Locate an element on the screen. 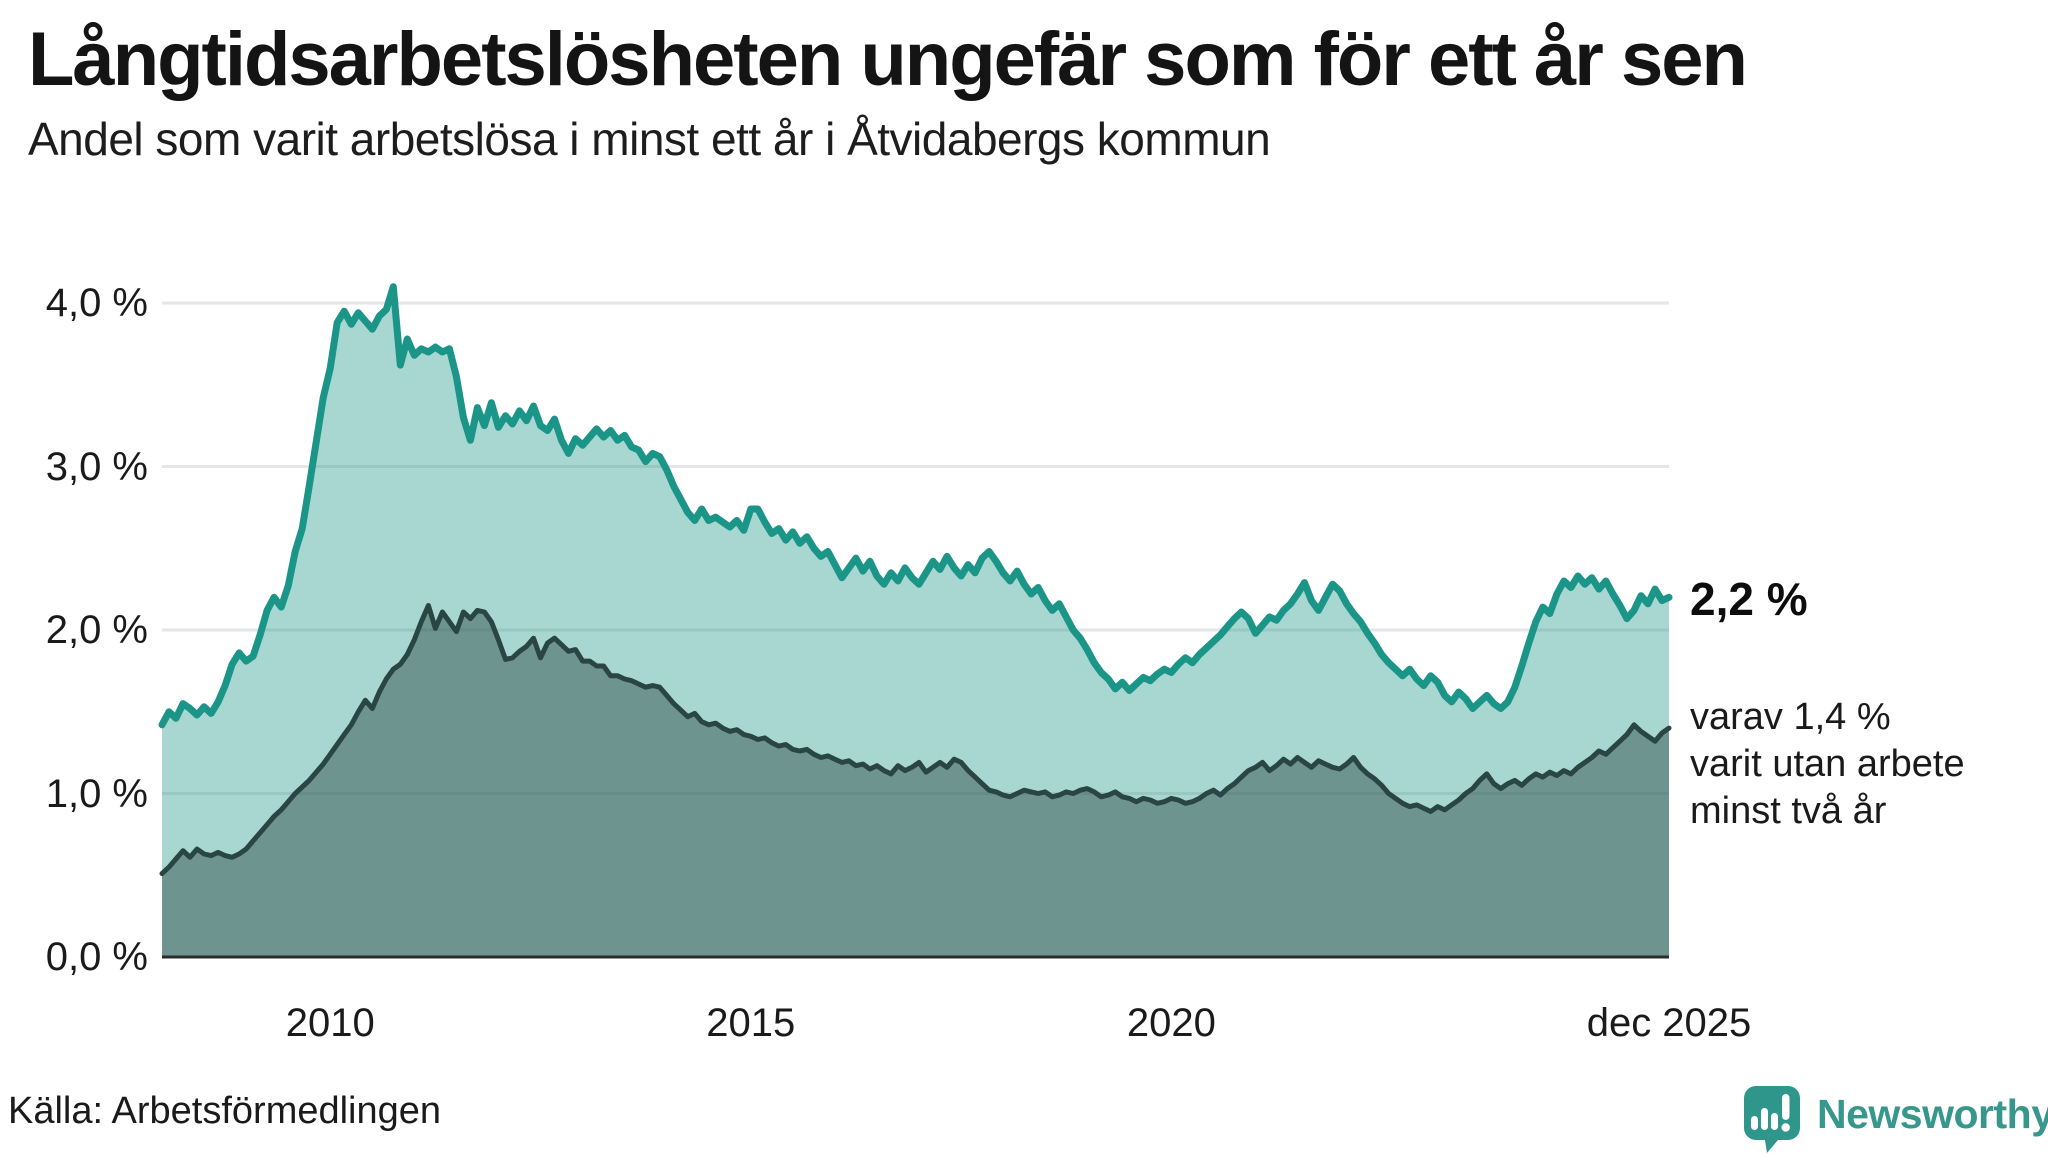 The width and height of the screenshot is (2048, 1154). latest-value-label: 2,2 % is located at coordinates (1749, 599).